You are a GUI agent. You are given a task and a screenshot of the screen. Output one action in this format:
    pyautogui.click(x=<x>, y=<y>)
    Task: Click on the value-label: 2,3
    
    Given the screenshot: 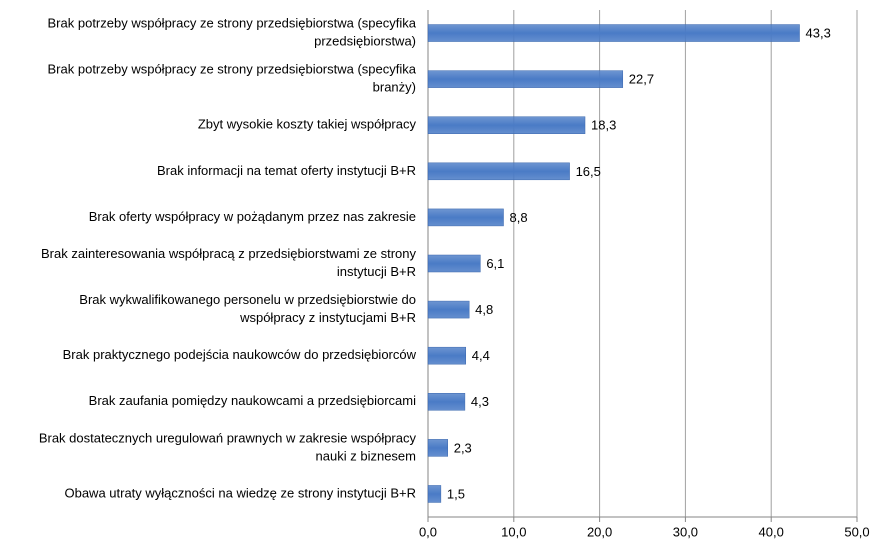 What is the action you would take?
    pyautogui.click(x=463, y=447)
    